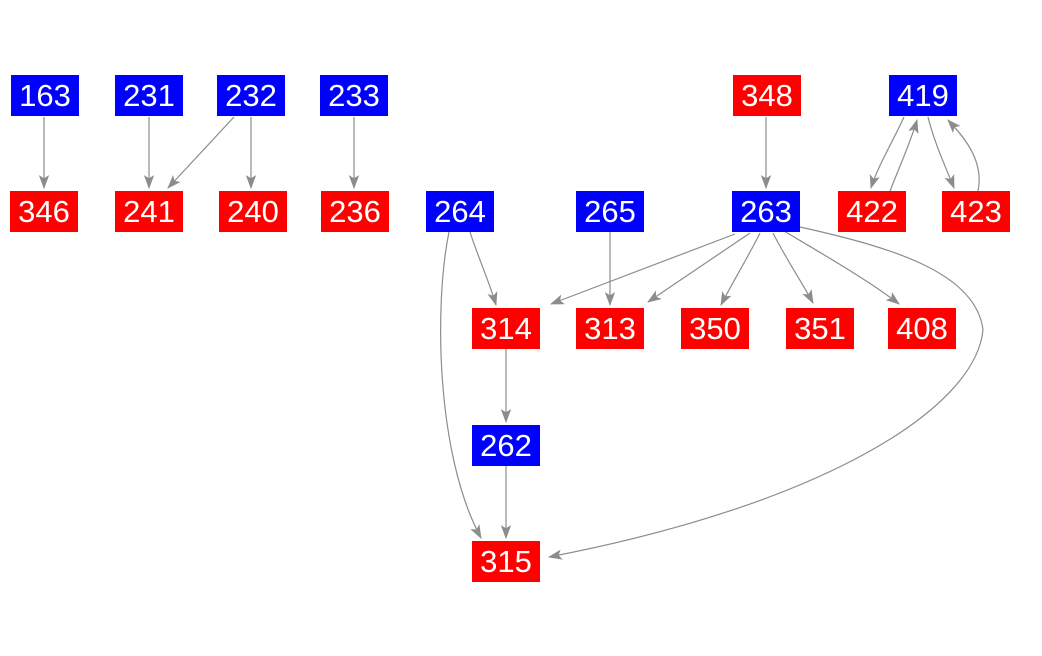  I want to click on graph-node-232: 232, so click(251, 95).